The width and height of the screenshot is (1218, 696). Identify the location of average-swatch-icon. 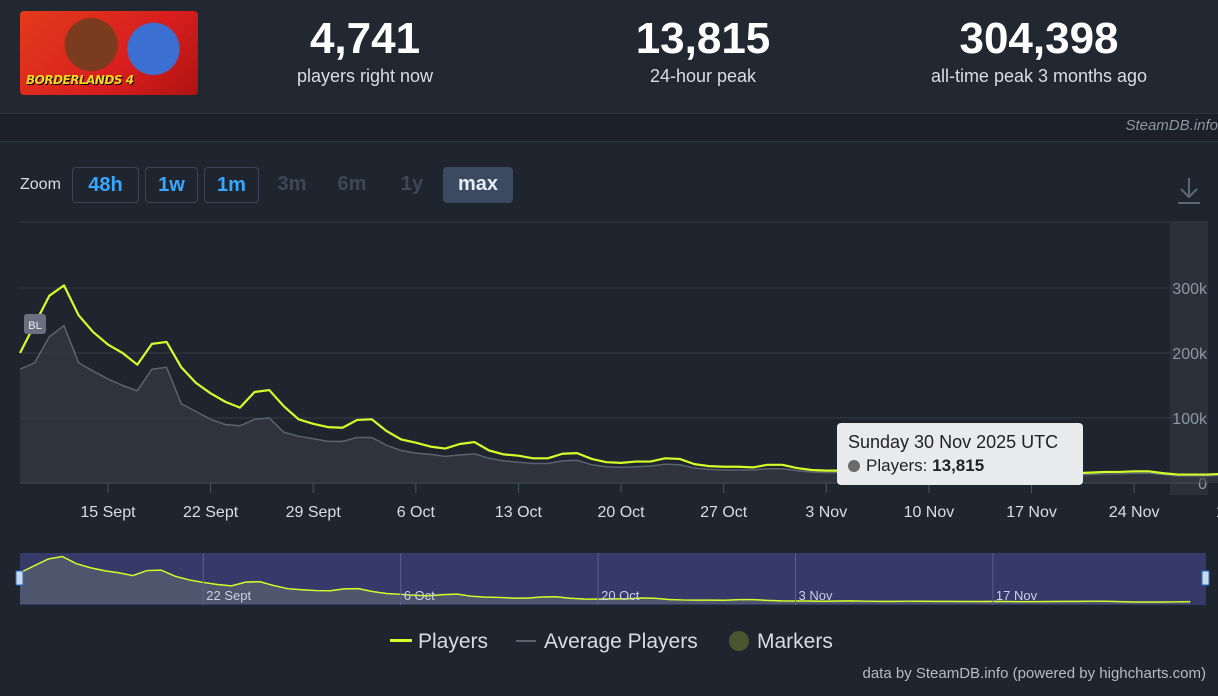
(526, 641).